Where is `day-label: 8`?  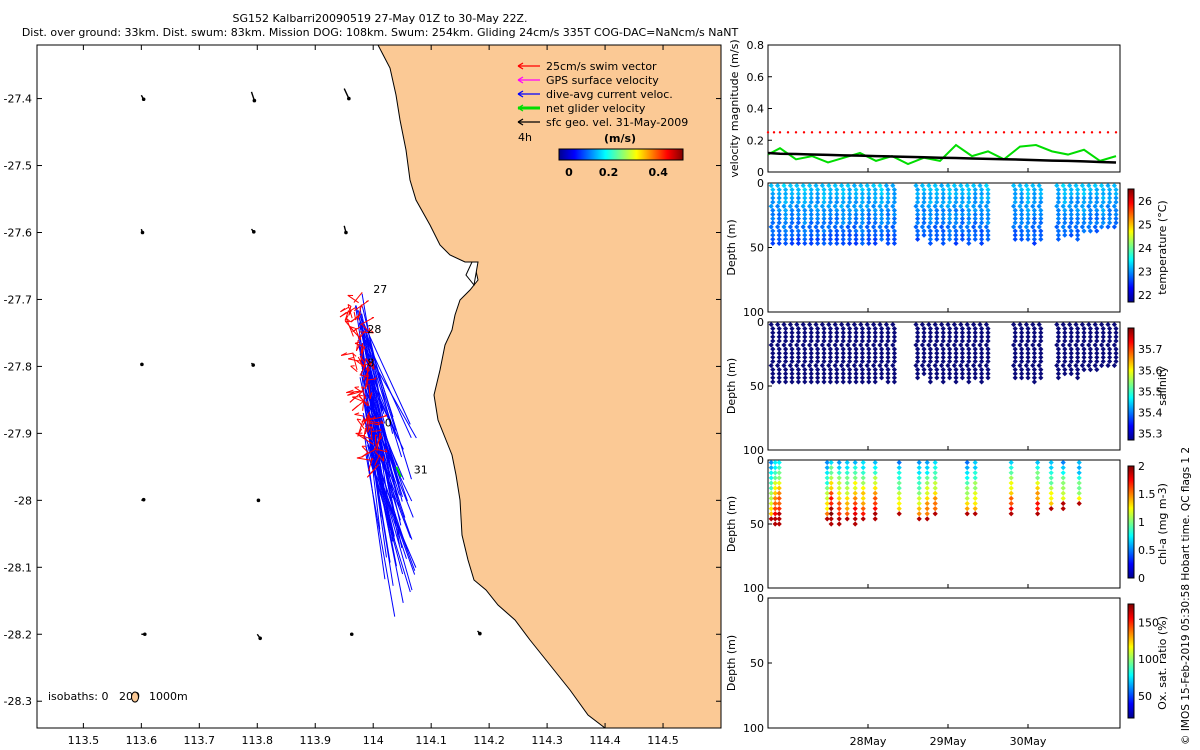
day-label: 8 is located at coordinates (370, 362).